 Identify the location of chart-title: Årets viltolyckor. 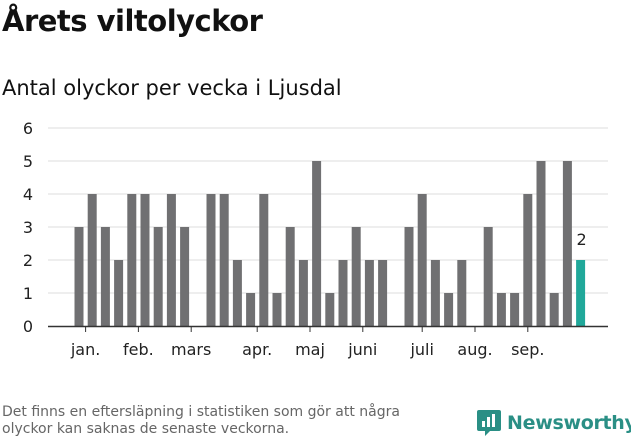
(132, 21).